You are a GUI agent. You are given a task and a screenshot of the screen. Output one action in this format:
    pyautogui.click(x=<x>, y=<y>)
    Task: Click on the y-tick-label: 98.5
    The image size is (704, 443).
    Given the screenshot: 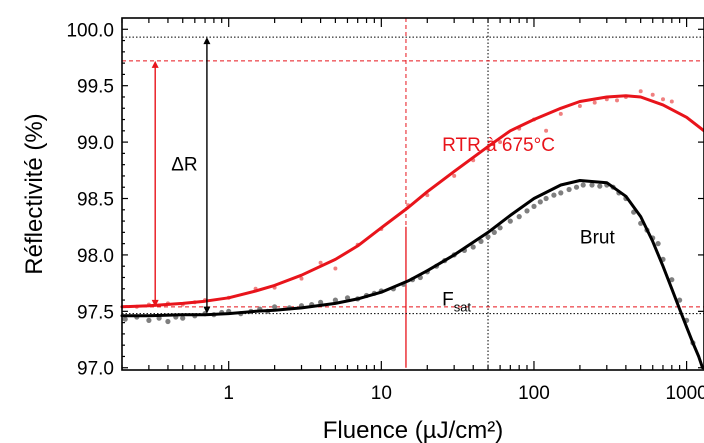 What is the action you would take?
    pyautogui.click(x=95, y=200)
    